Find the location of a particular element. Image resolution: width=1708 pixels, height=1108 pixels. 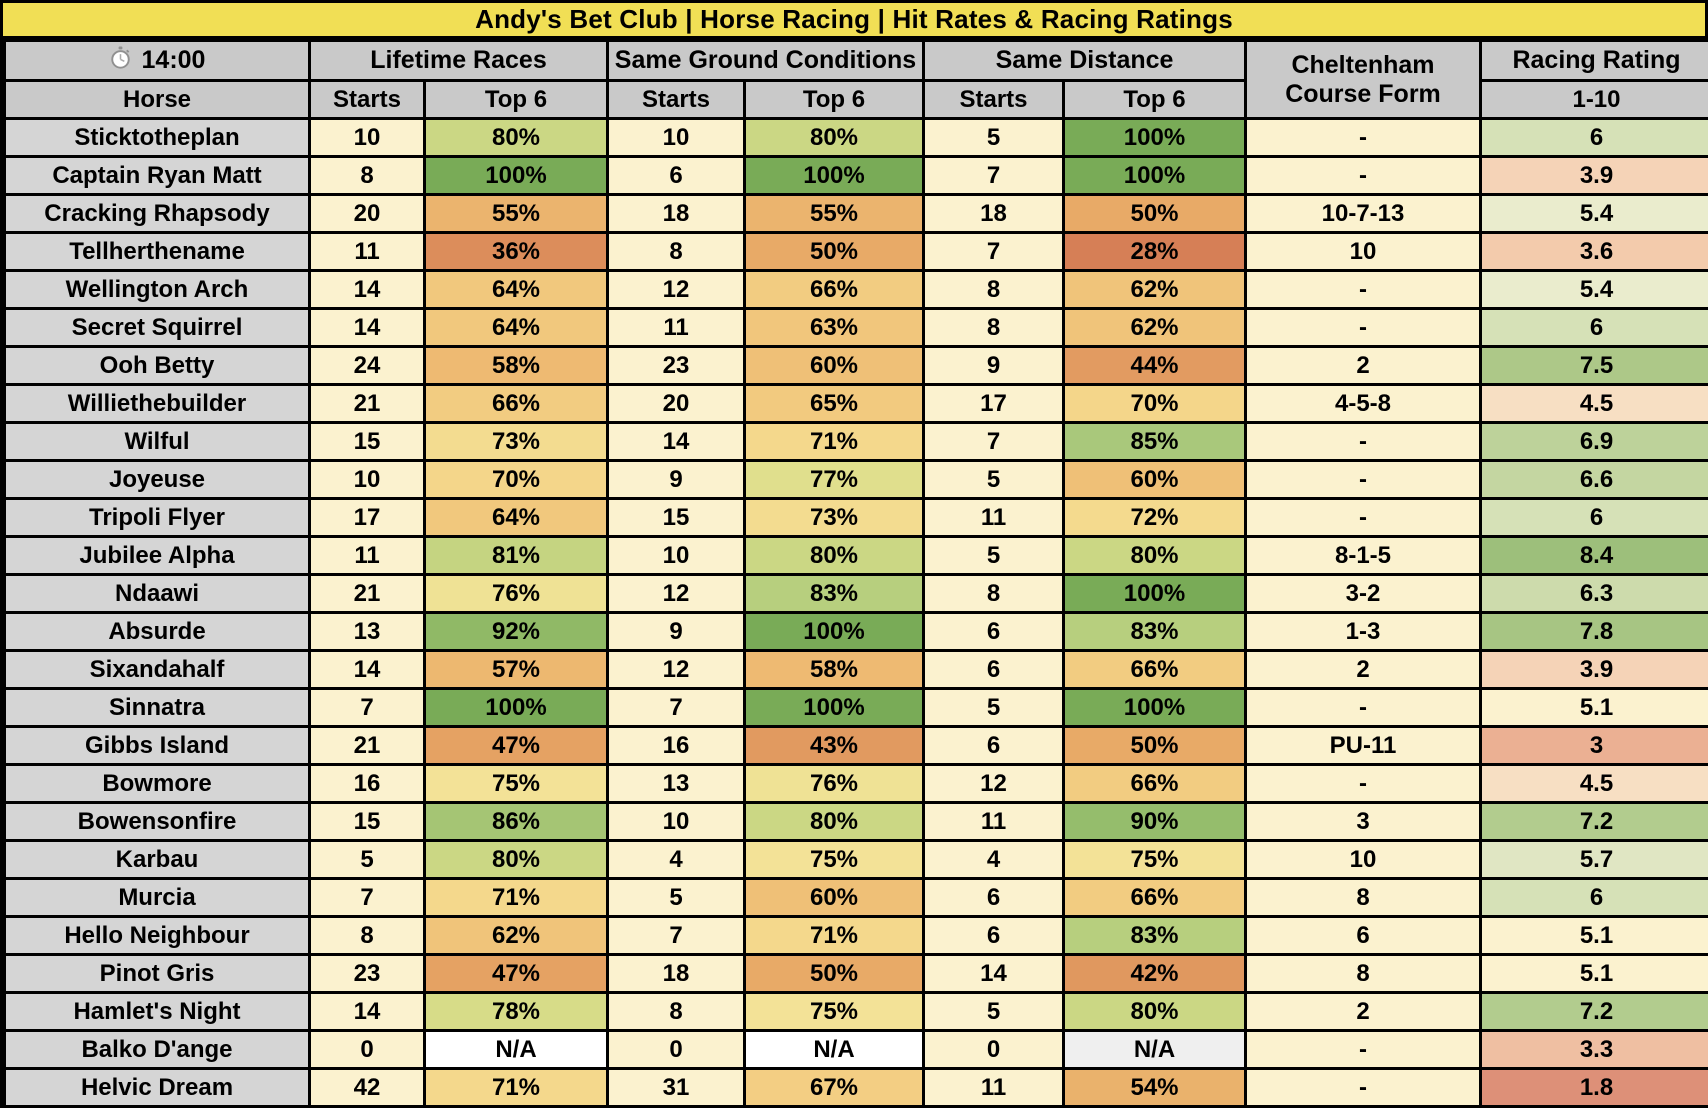

distance-top6-cell: 60% is located at coordinates (1155, 480).